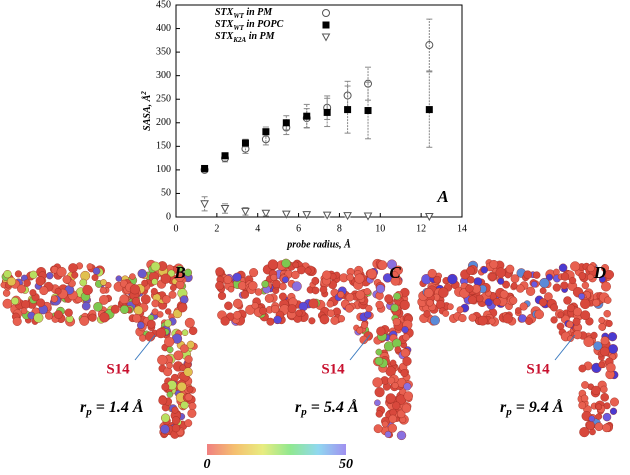 The image size is (630, 475). I want to click on y-tick-label: 200, so click(163, 122).